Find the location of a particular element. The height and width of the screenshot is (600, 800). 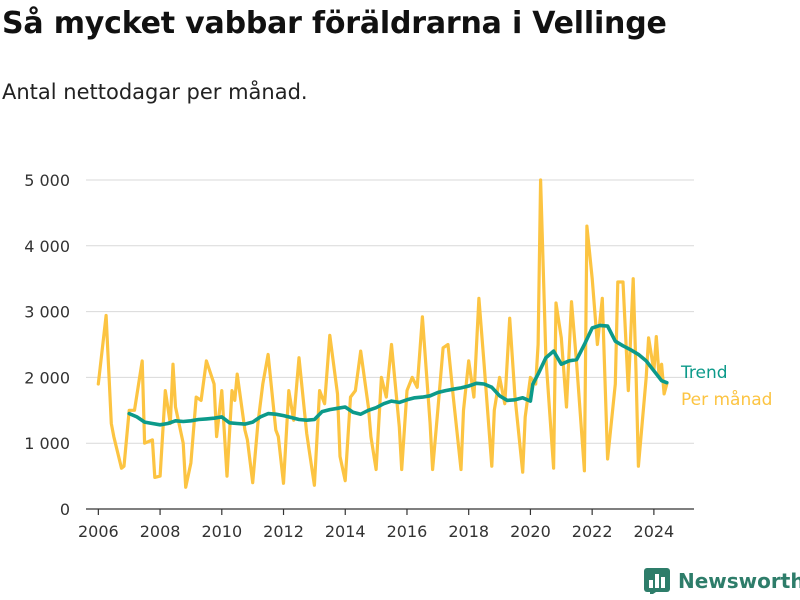

legend-label-trend: Trend is located at coordinates (704, 373).